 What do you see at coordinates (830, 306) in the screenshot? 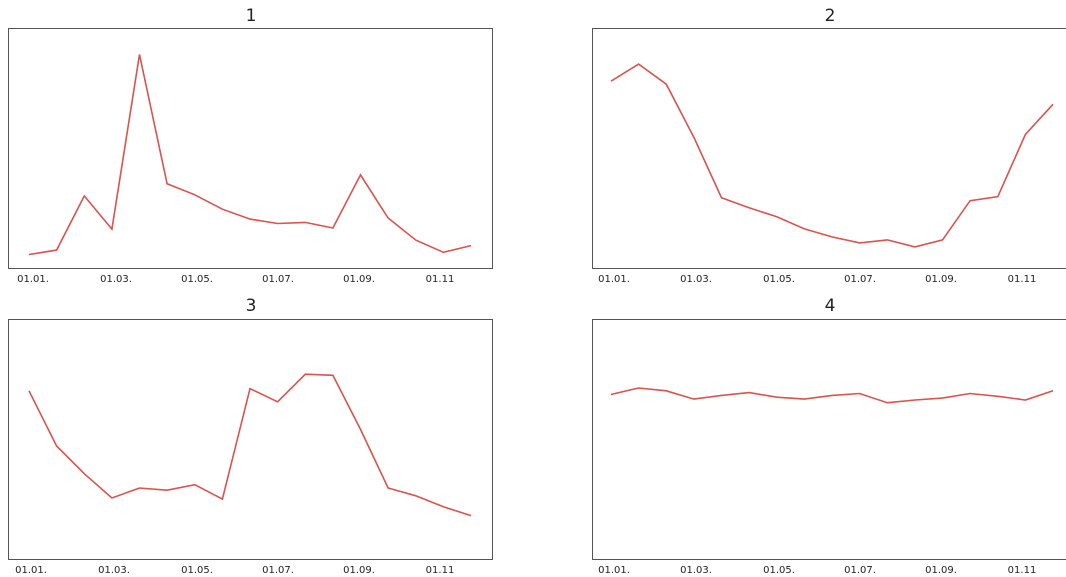
I see `chart-title: 4` at bounding box center [830, 306].